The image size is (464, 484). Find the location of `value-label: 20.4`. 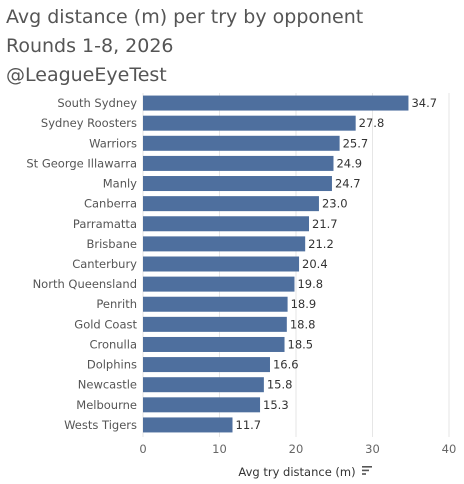

value-label: 20.4 is located at coordinates (315, 264).